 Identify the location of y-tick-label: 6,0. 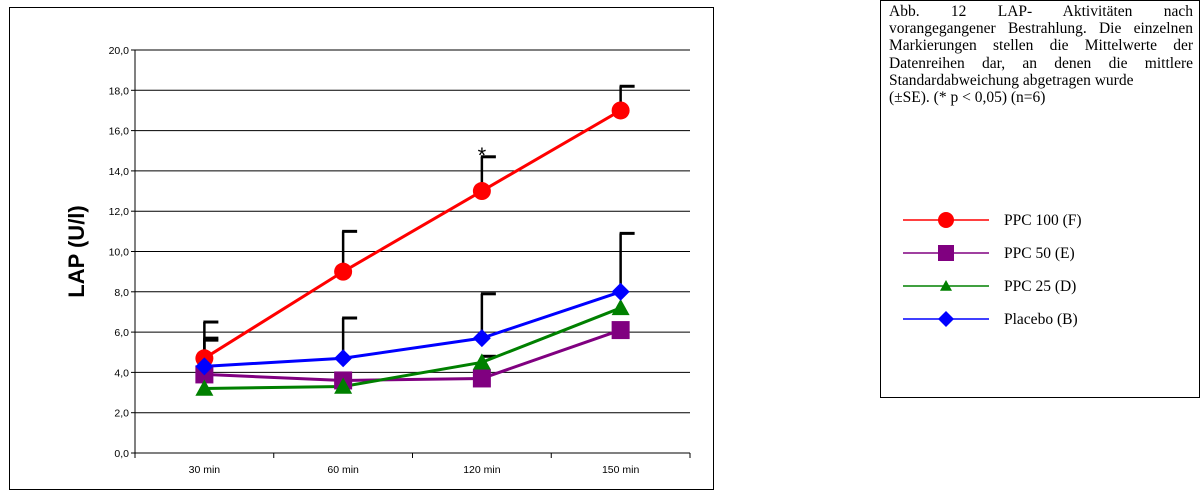
(121, 333).